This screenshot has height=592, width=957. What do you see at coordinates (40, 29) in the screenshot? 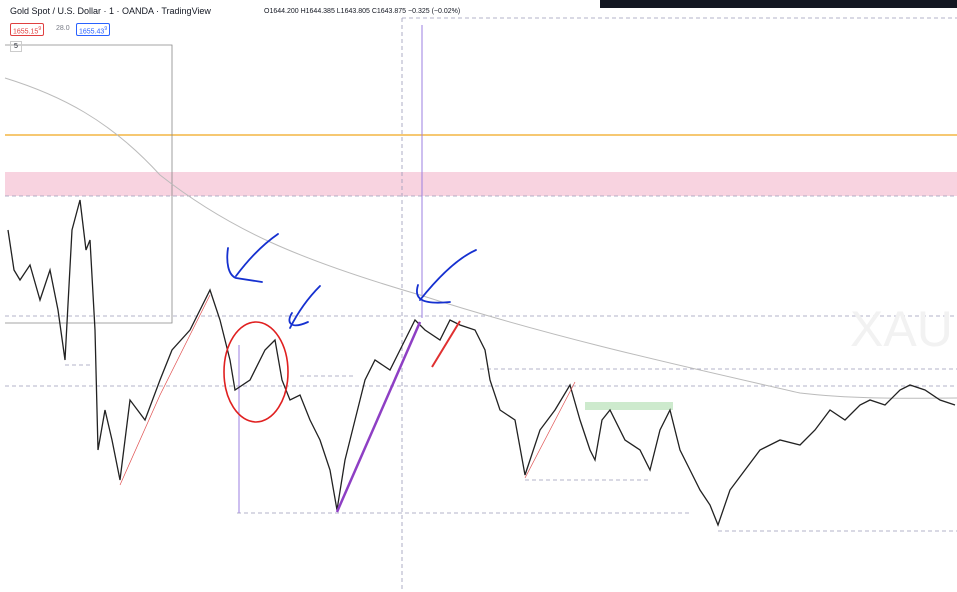
I see `sell-pip: 9` at bounding box center [40, 29].